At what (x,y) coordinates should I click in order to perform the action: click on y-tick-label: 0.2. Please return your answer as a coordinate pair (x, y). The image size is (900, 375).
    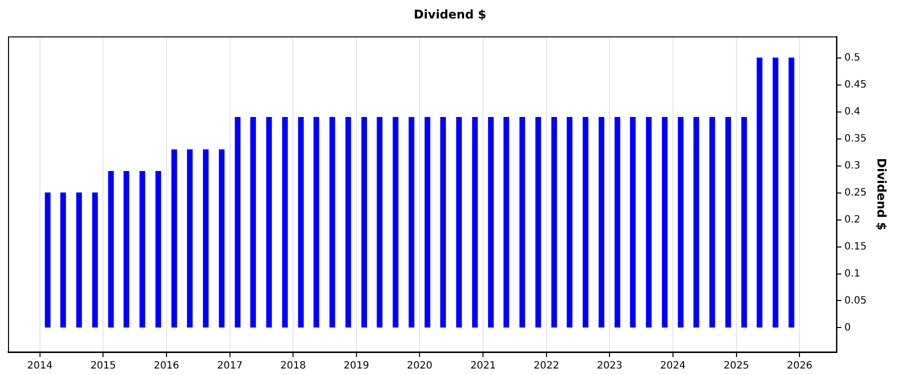
    Looking at the image, I should click on (852, 220).